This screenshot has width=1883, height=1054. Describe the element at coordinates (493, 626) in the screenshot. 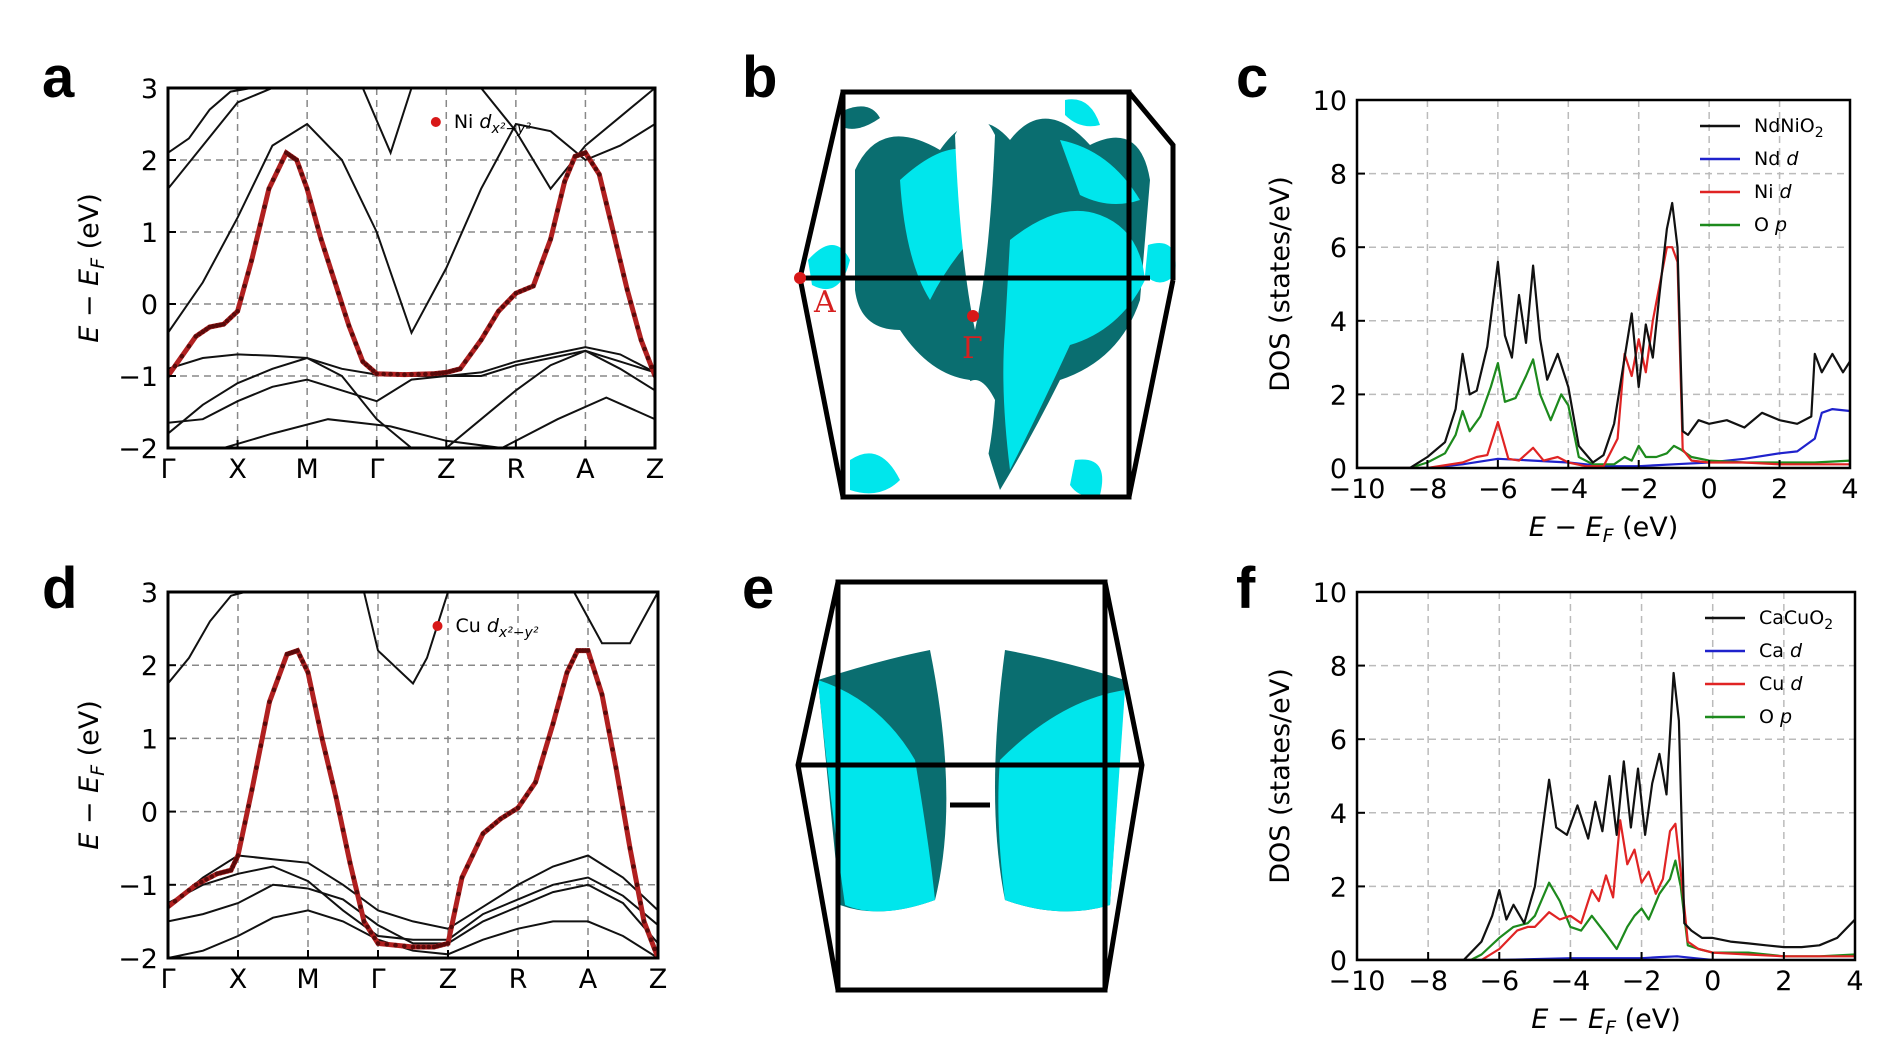

I see `legend-label-orbital: d` at that location.